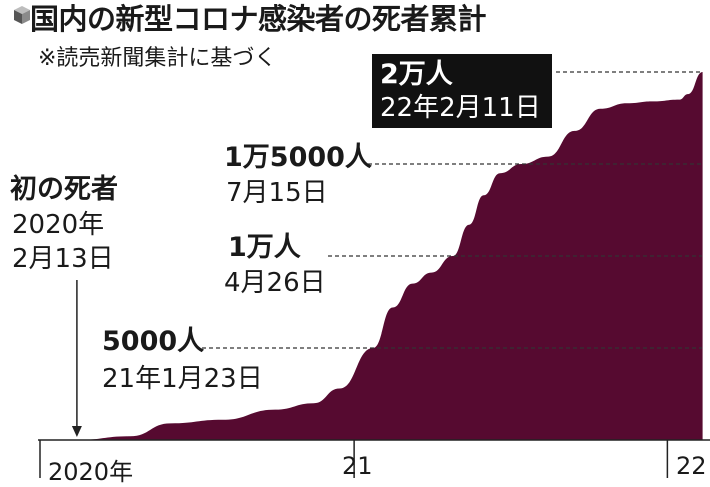 This screenshot has height=487, width=710. I want to click on chart-title: 国内の新型コロナ感染者の死者累計, so click(258, 19).